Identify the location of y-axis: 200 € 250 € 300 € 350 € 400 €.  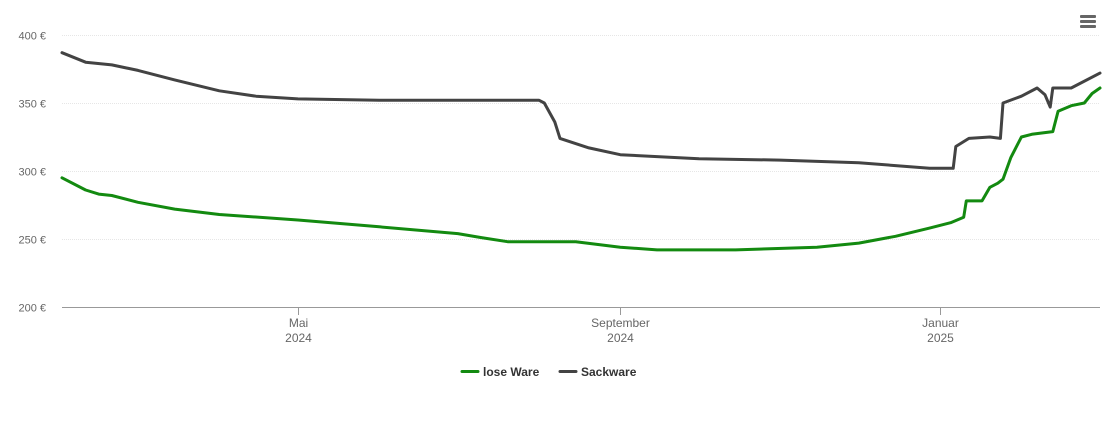
(32, 173).